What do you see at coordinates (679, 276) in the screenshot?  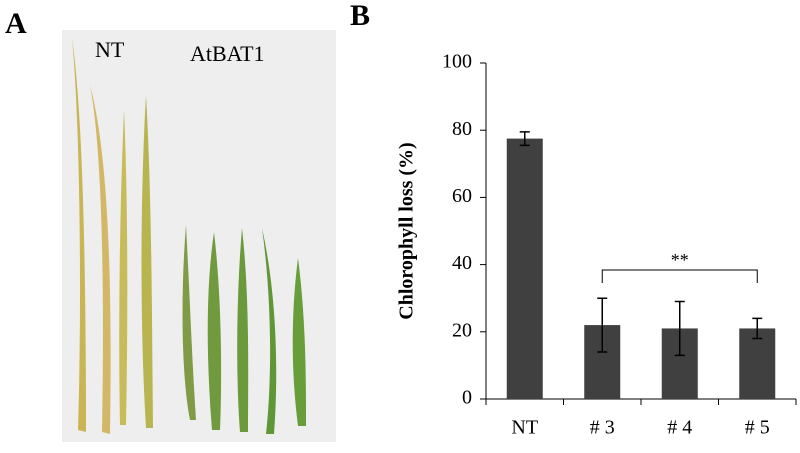 I see `significance-bracket` at bounding box center [679, 276].